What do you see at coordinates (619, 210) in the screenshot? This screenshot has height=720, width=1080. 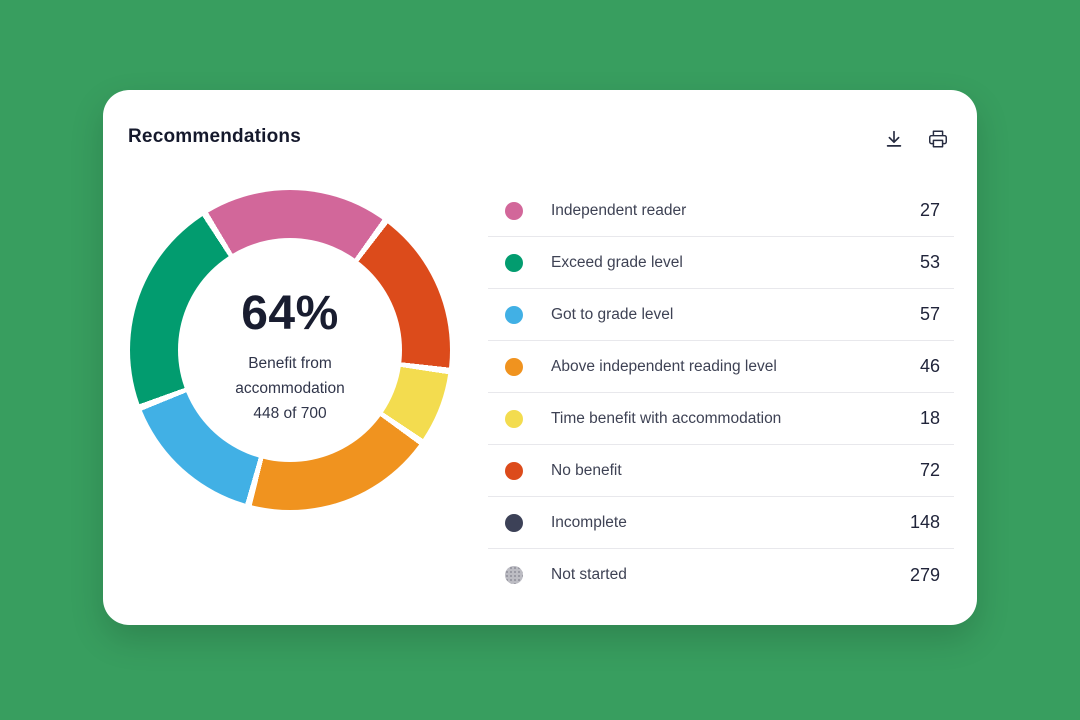 I see `legend-label: Independent reader` at bounding box center [619, 210].